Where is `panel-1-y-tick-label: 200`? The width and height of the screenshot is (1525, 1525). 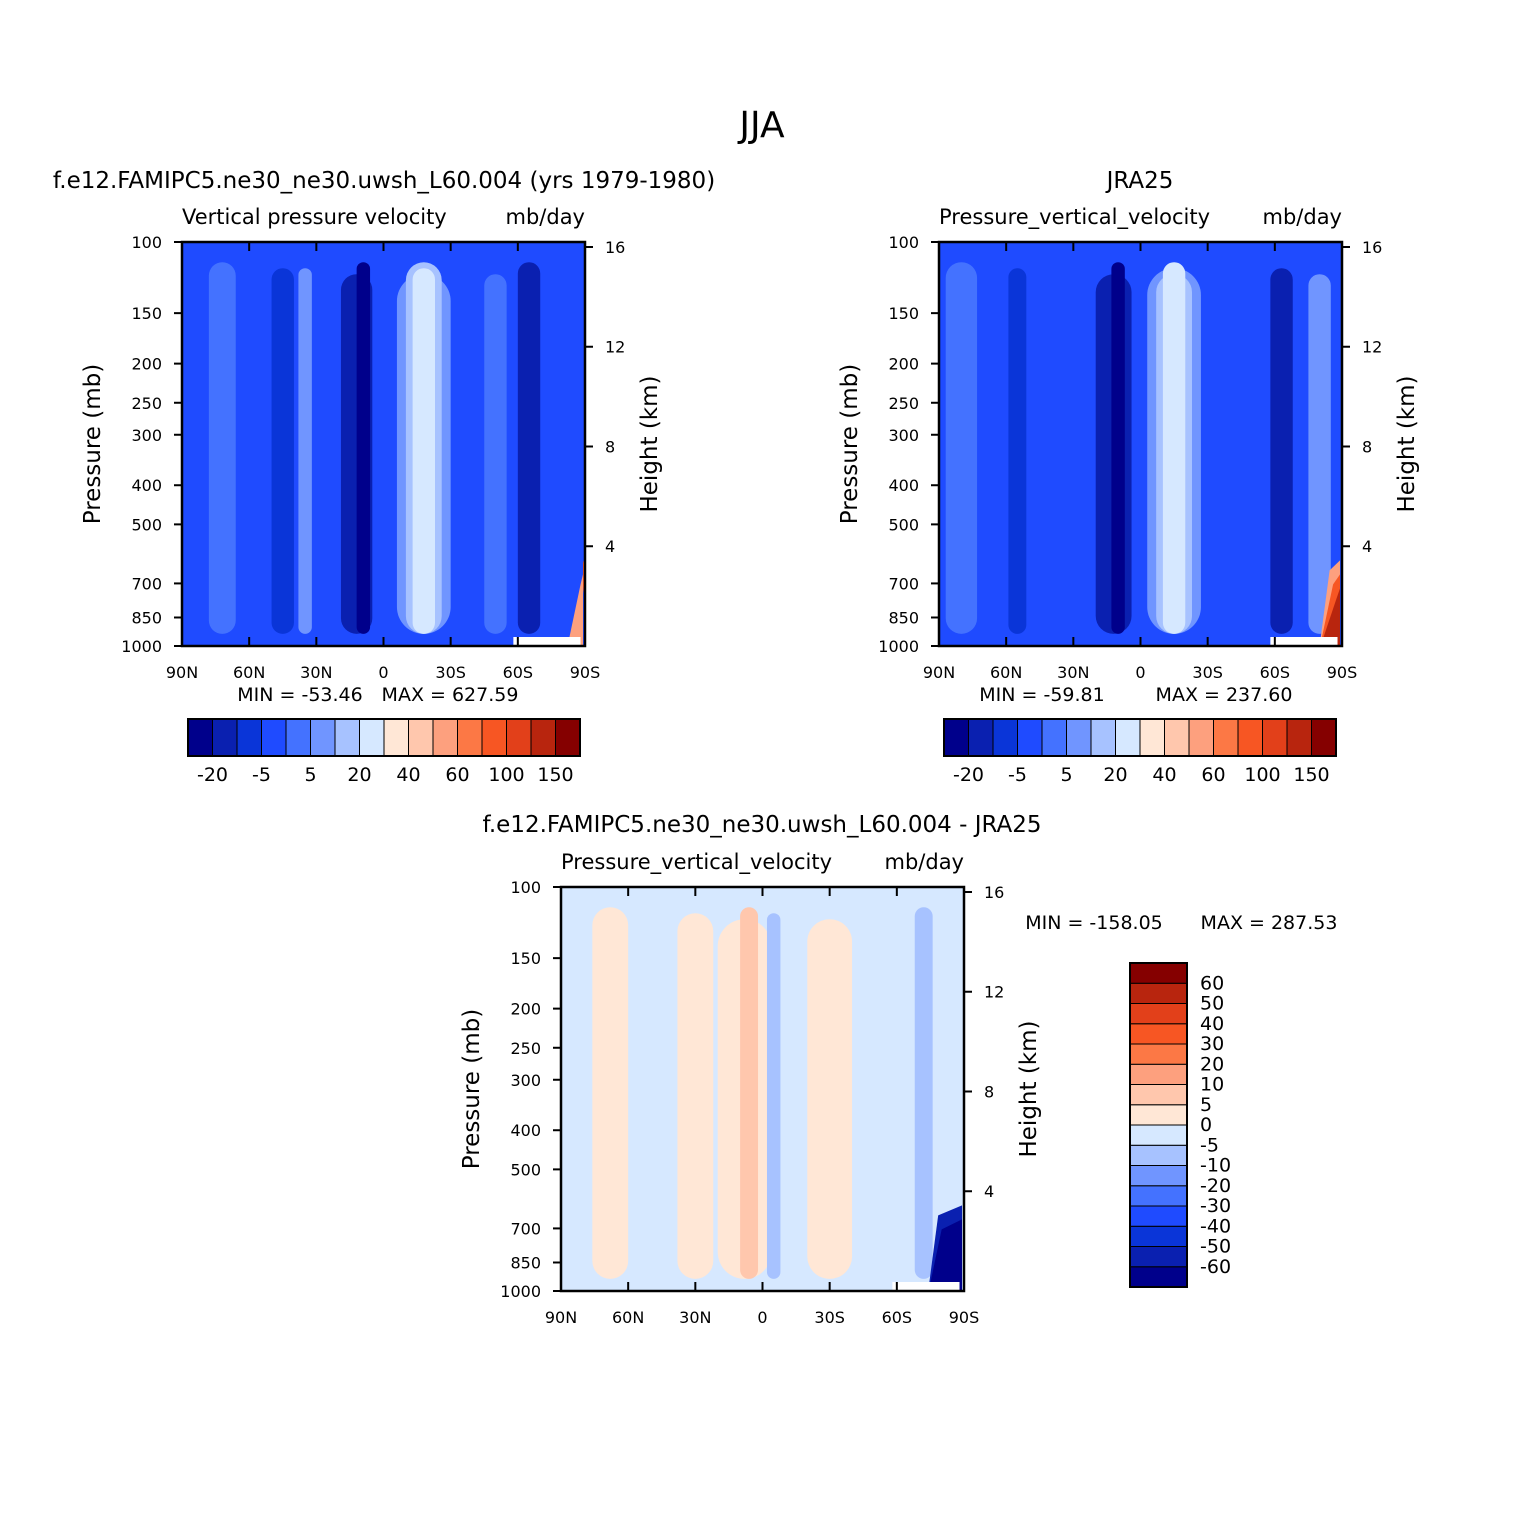
panel-1-y-tick-label: 200 is located at coordinates (146, 364).